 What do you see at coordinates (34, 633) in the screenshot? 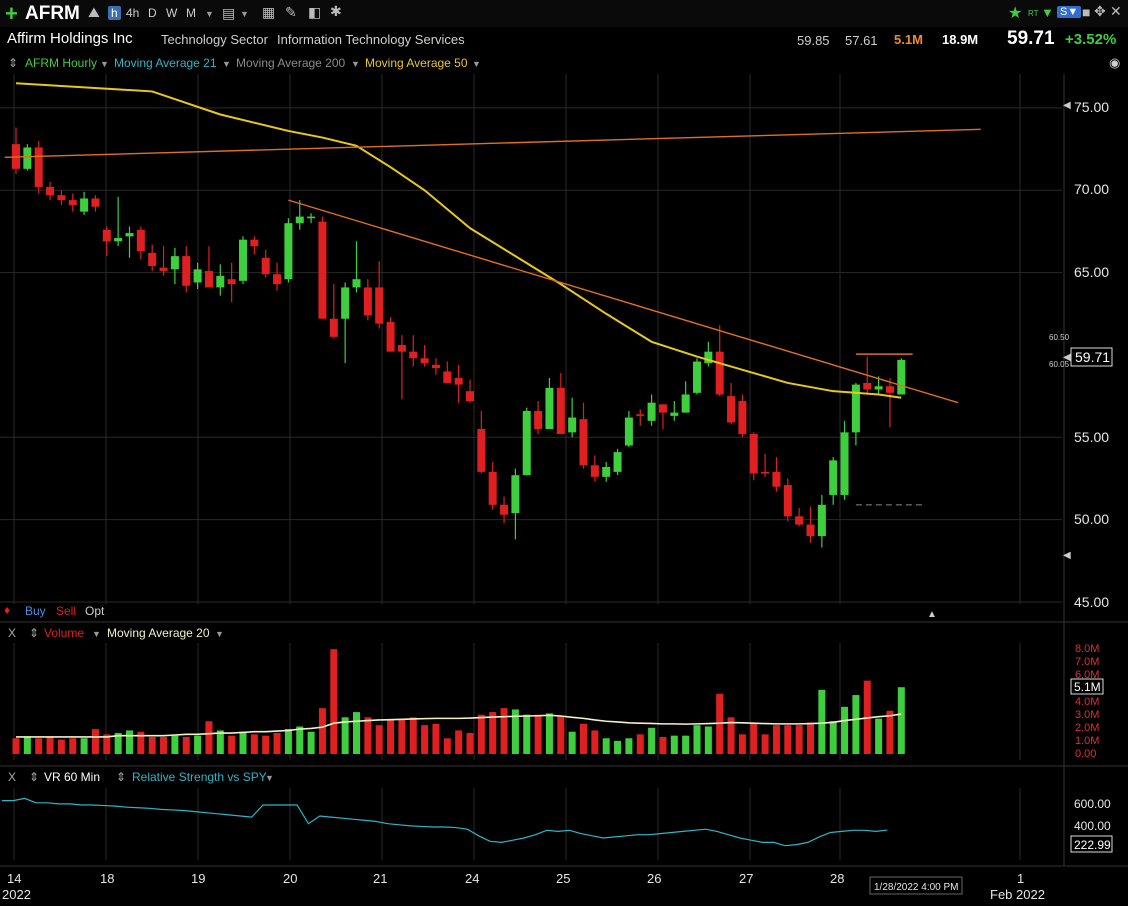
I see `volume-drag-icon: ⇕` at bounding box center [34, 633].